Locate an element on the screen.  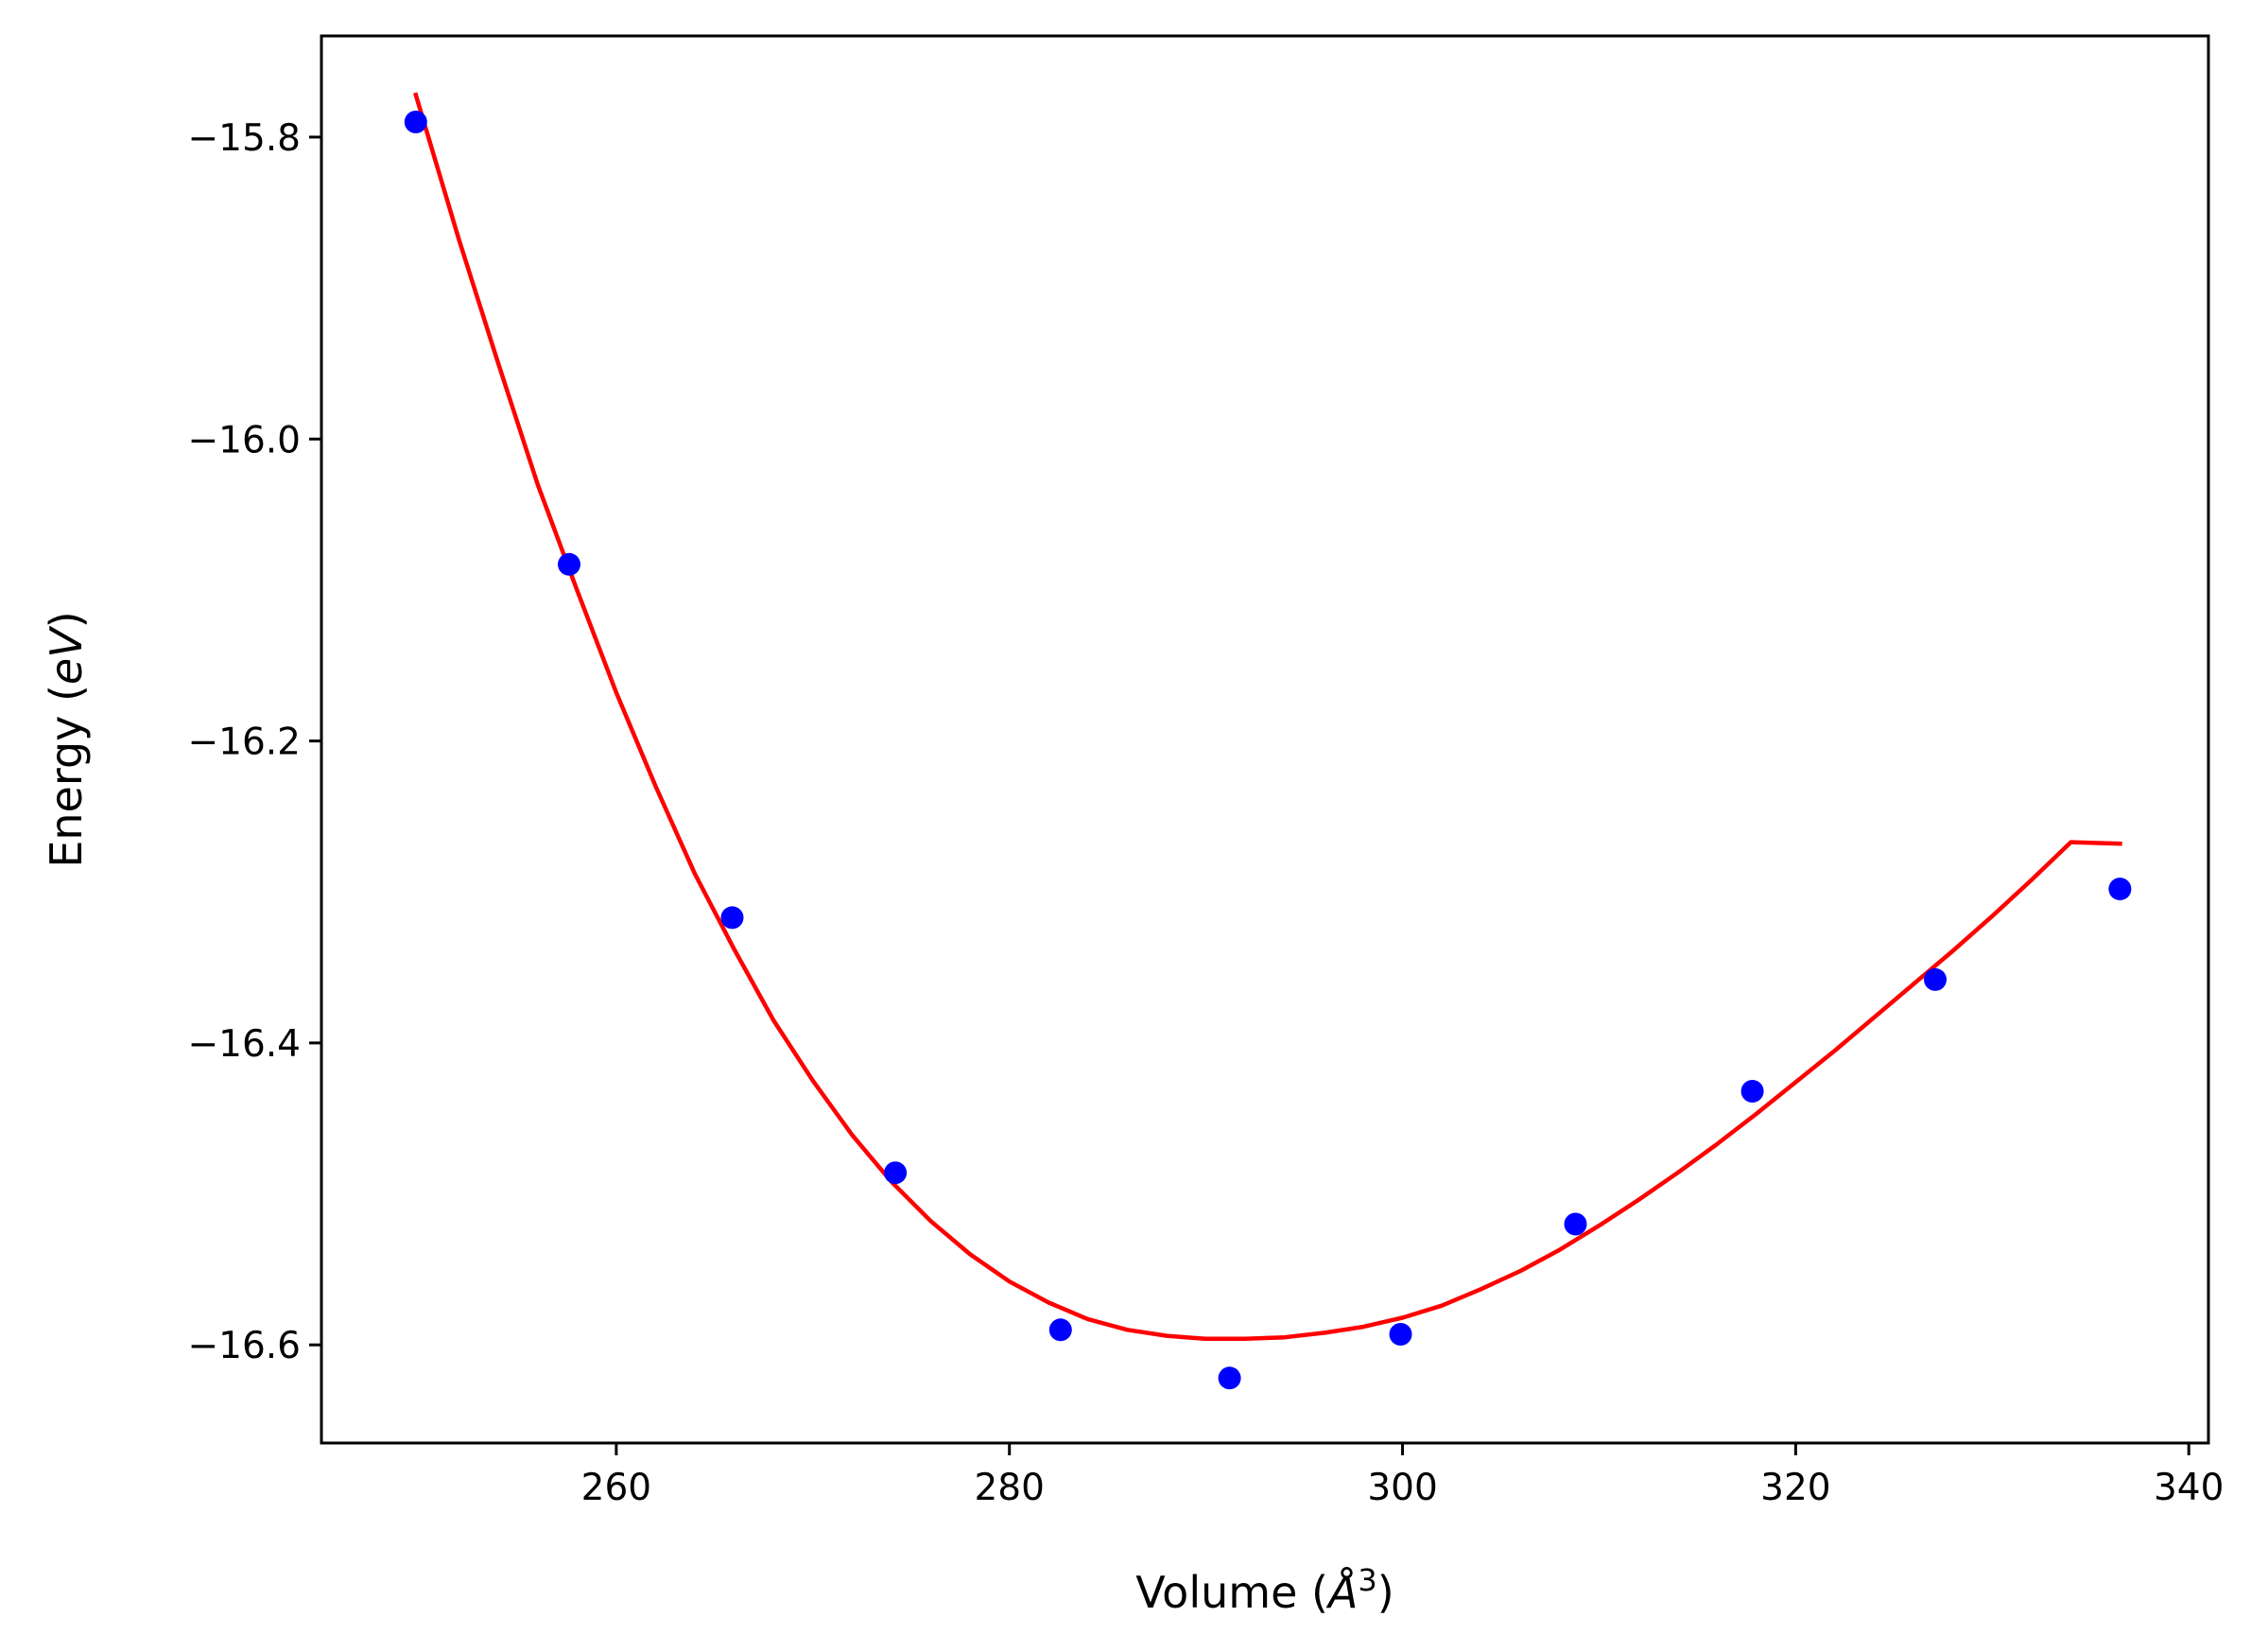
y-axis-label: Energy (eV) is located at coordinates (66, 739).